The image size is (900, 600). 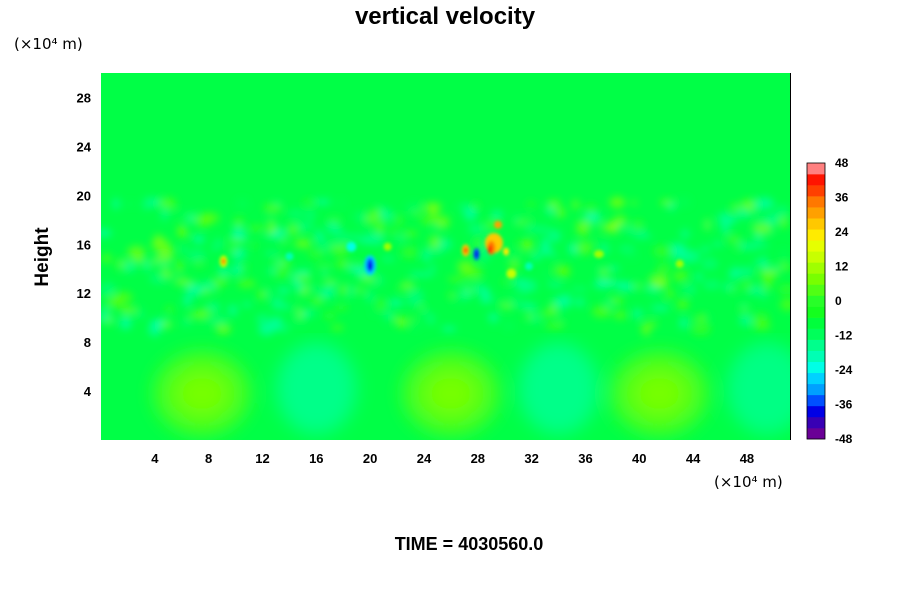 What do you see at coordinates (316, 388) in the screenshot?
I see `downdraft-cell` at bounding box center [316, 388].